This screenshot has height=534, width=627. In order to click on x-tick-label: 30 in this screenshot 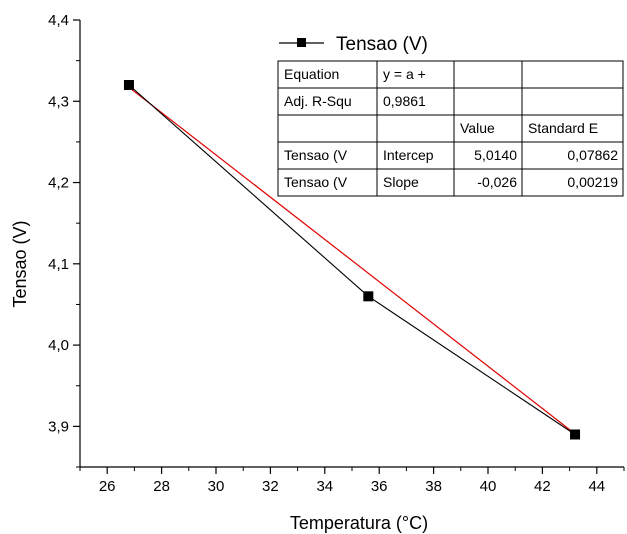, I will do `click(216, 486)`.